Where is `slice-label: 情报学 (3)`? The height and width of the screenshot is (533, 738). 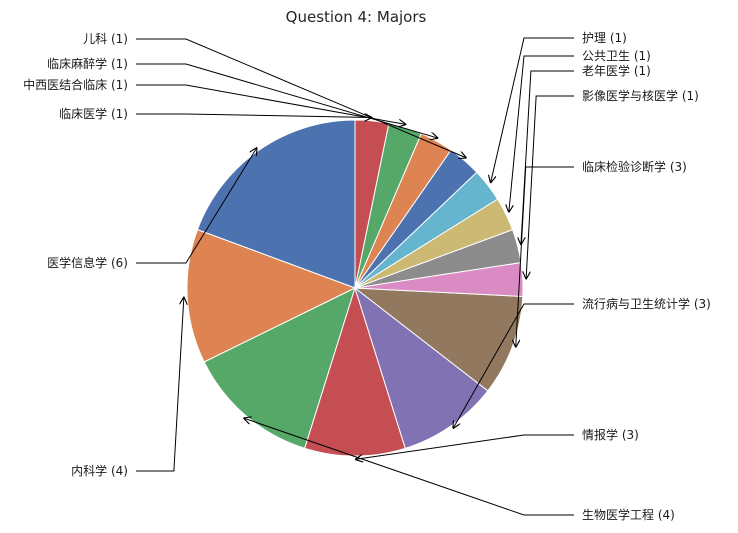
slice-label: 情报学 (3) is located at coordinates (610, 434).